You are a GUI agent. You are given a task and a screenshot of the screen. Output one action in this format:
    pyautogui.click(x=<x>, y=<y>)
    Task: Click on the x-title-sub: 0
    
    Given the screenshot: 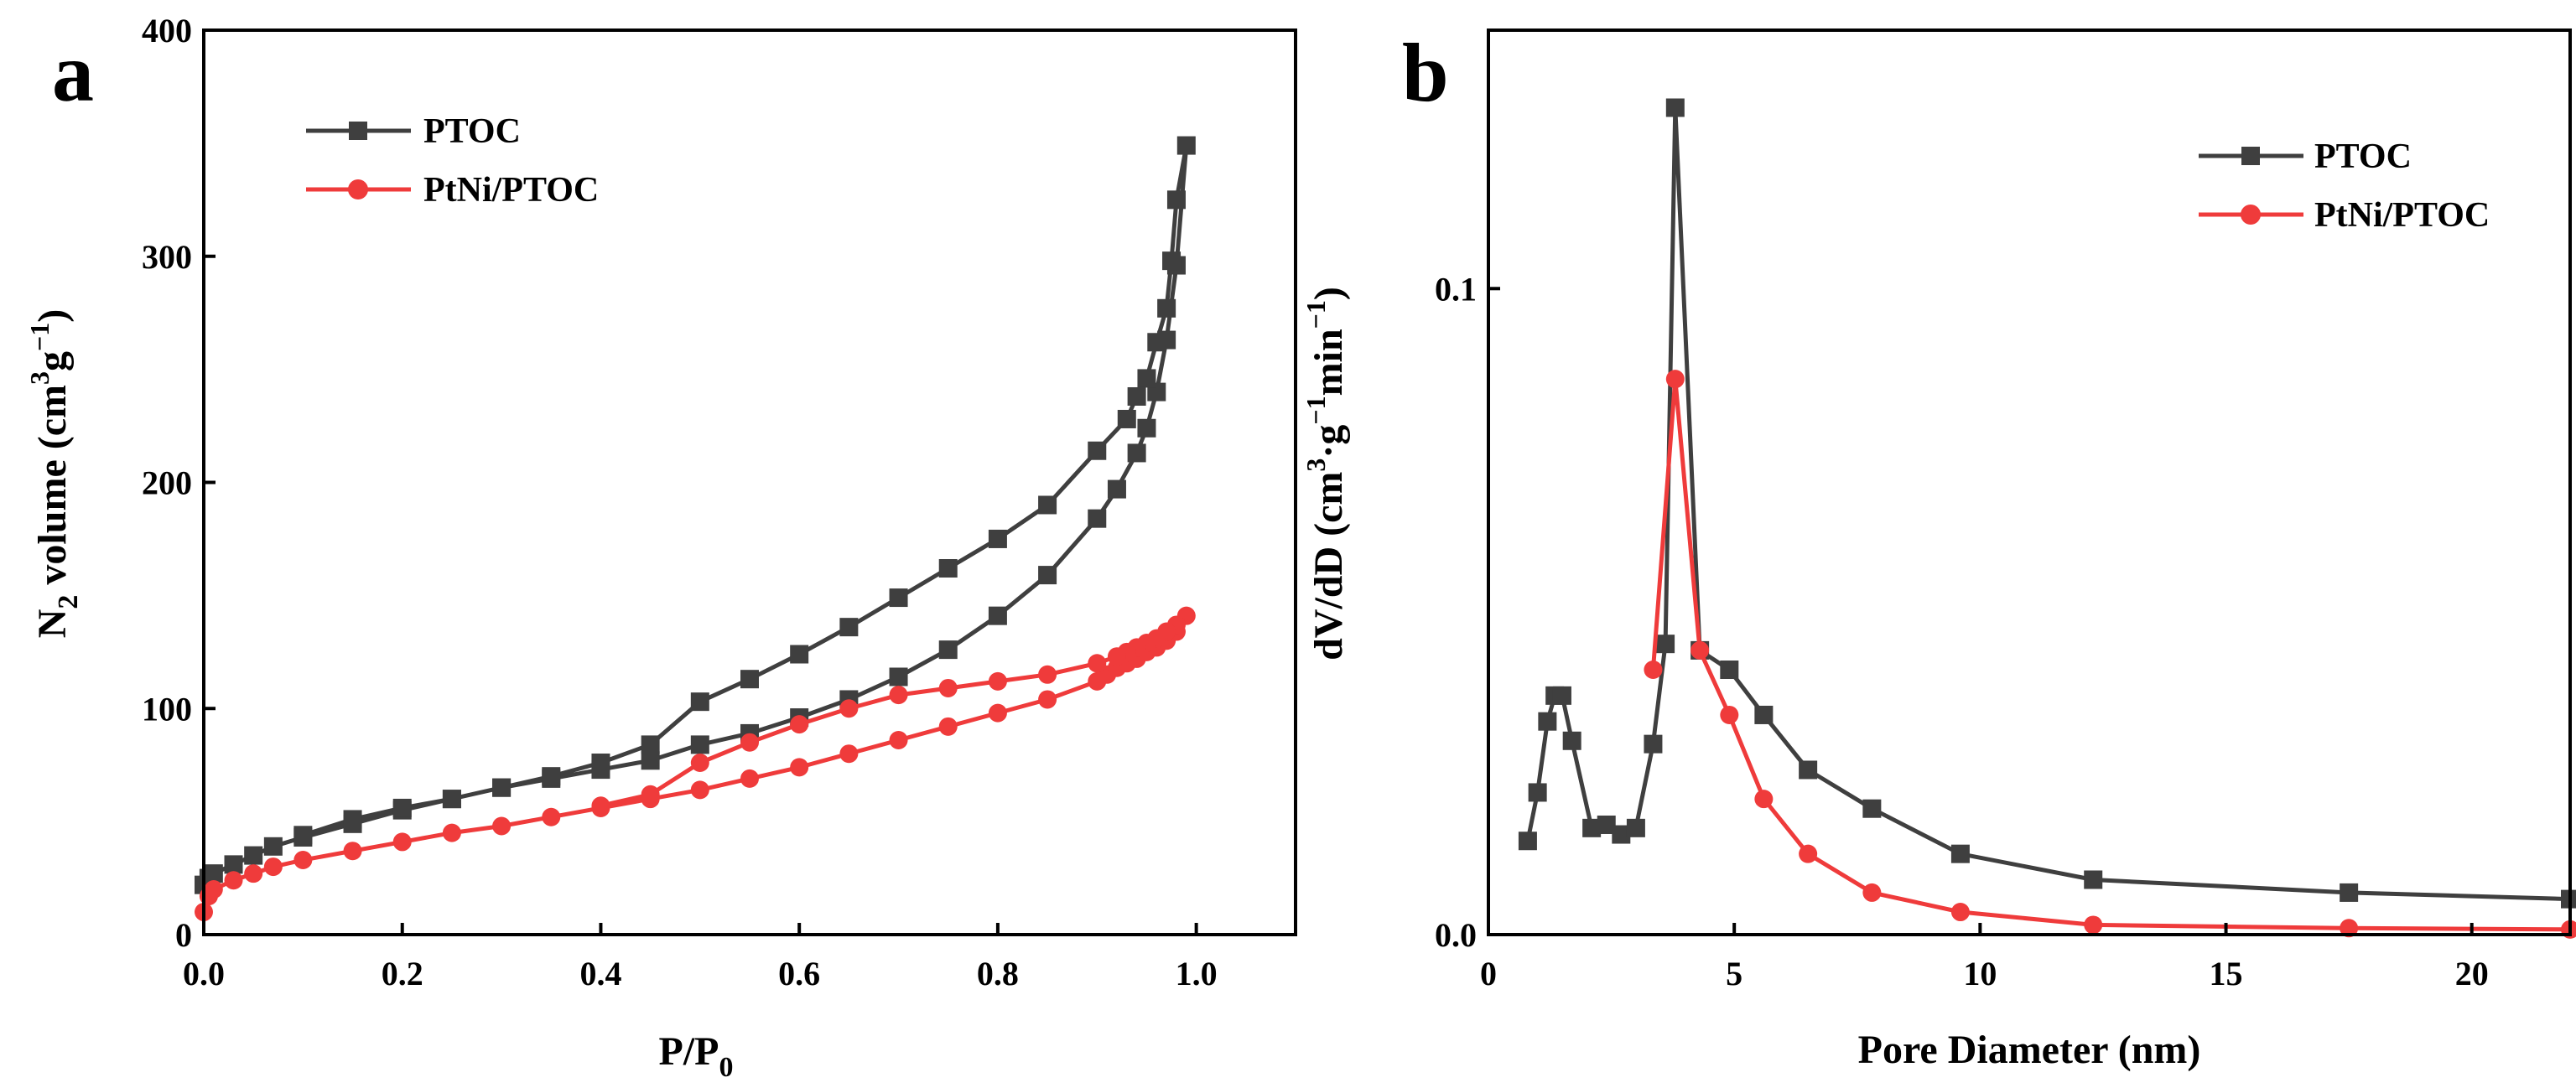 What is the action you would take?
    pyautogui.click(x=726, y=1067)
    